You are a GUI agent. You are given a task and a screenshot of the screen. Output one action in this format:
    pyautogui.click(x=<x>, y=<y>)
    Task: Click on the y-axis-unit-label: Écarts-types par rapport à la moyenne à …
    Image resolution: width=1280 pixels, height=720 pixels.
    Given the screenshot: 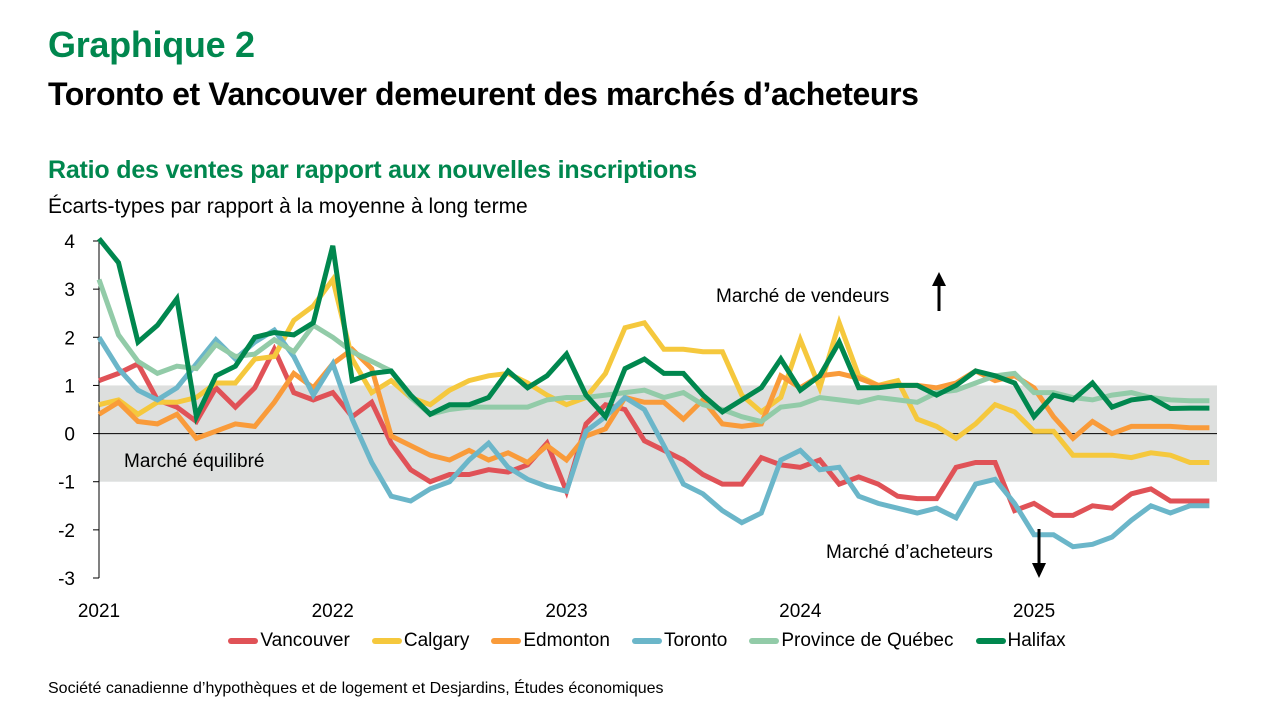 What is the action you would take?
    pyautogui.click(x=288, y=206)
    